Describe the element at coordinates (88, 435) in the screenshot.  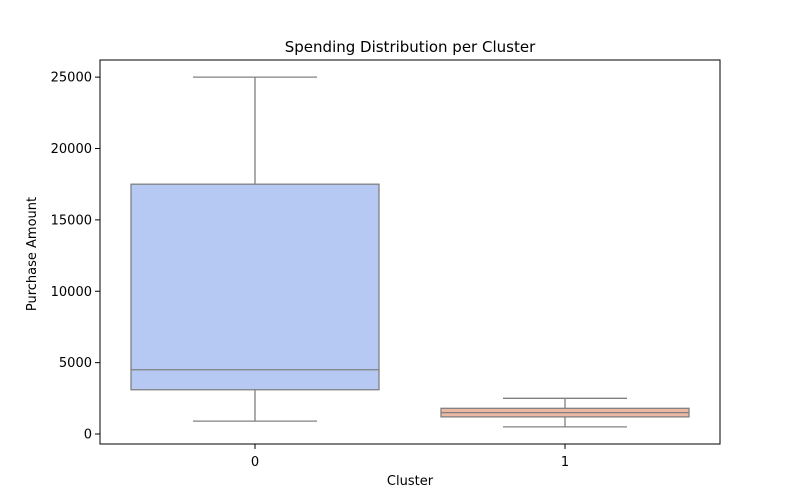
I see `y-tick-label: 0` at that location.